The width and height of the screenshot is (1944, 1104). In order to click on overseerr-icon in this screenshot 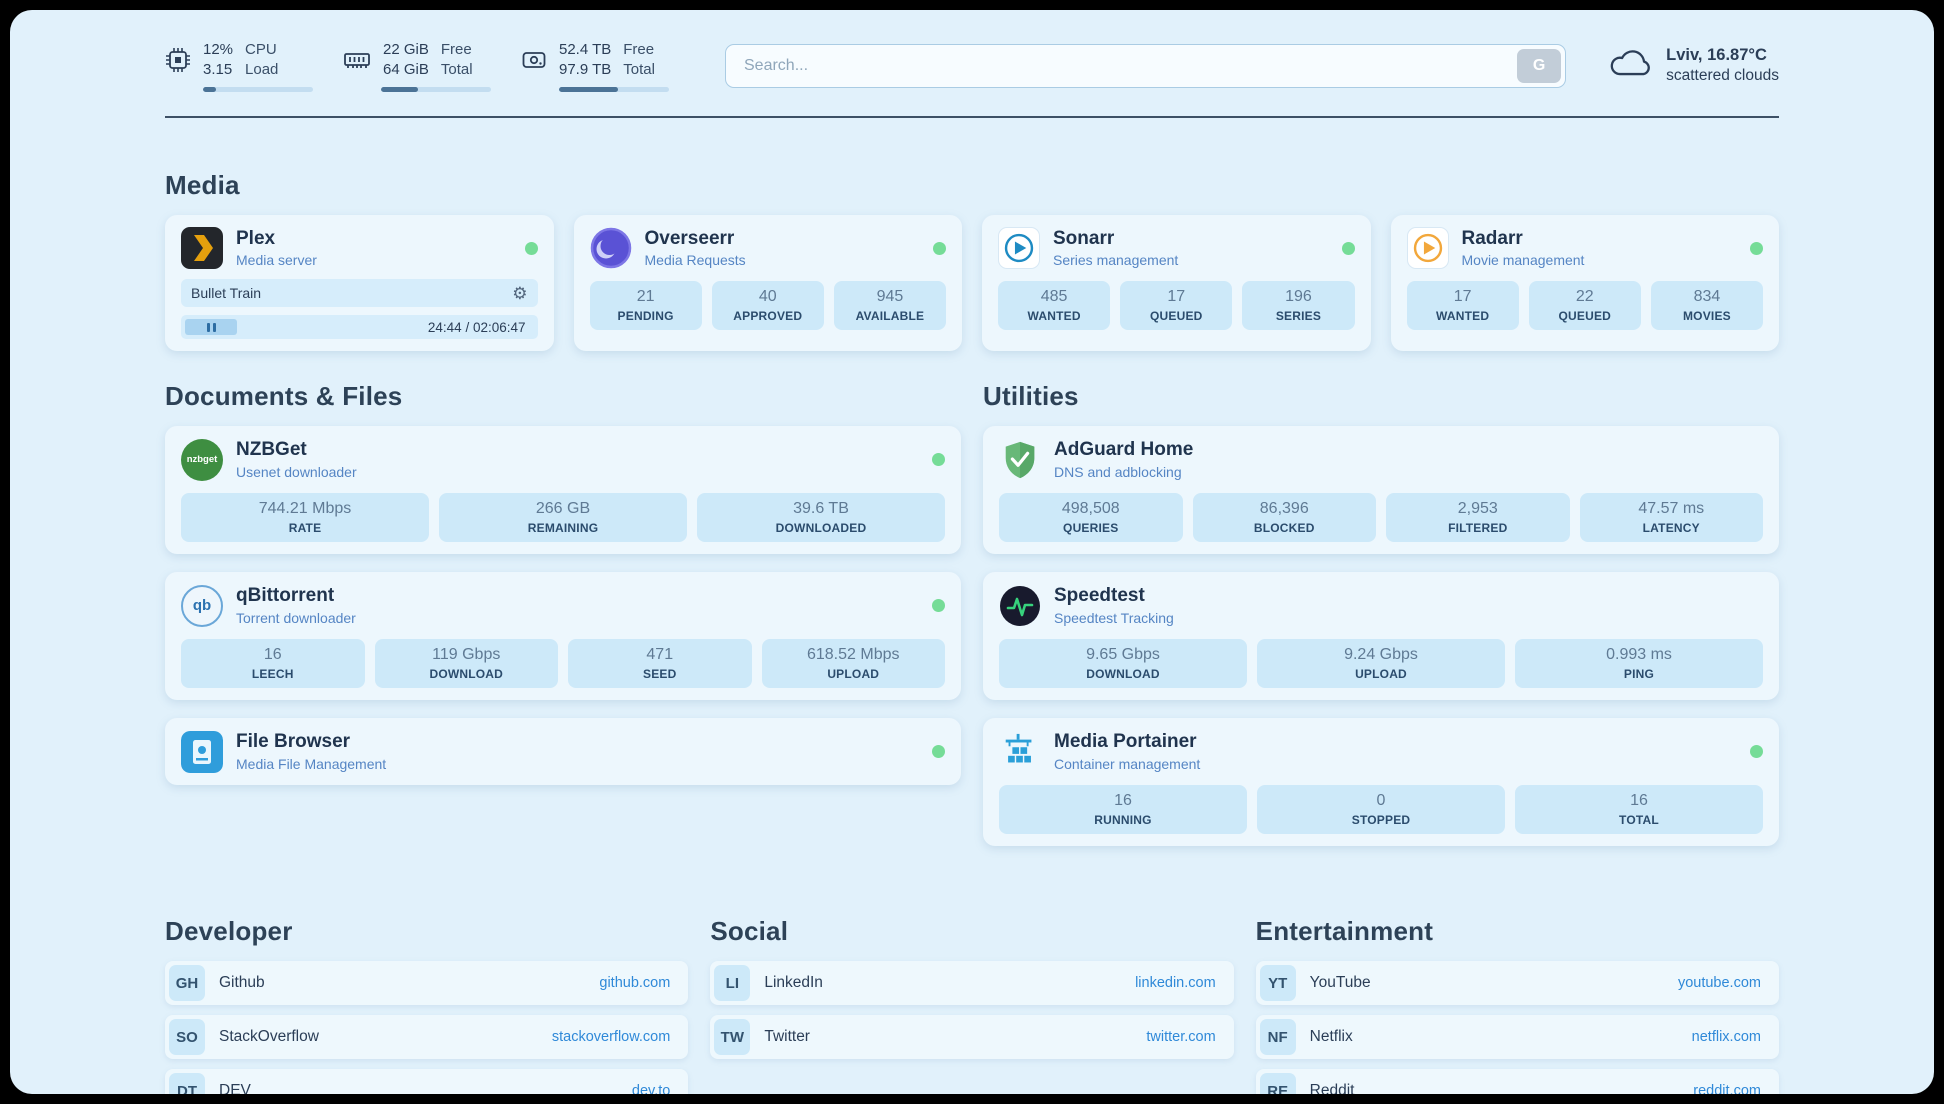, I will do `click(611, 248)`.